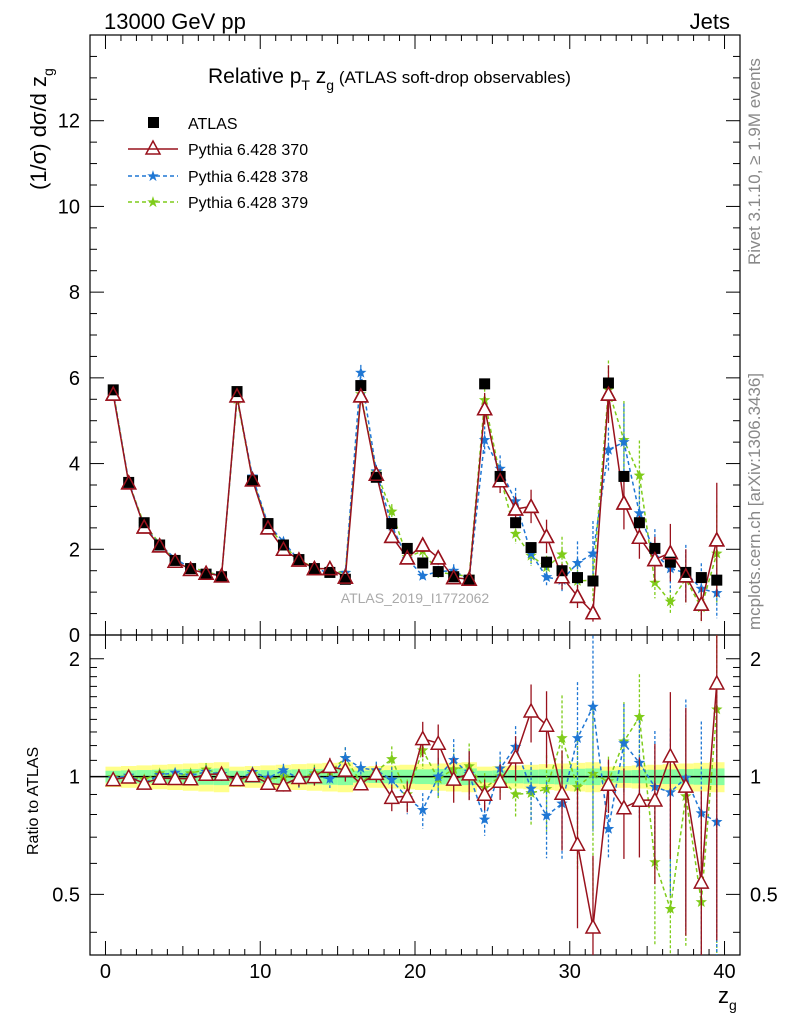 The image size is (786, 1024). What do you see at coordinates (74, 660) in the screenshot?
I see `ratio-tick-label-left: 2` at bounding box center [74, 660].